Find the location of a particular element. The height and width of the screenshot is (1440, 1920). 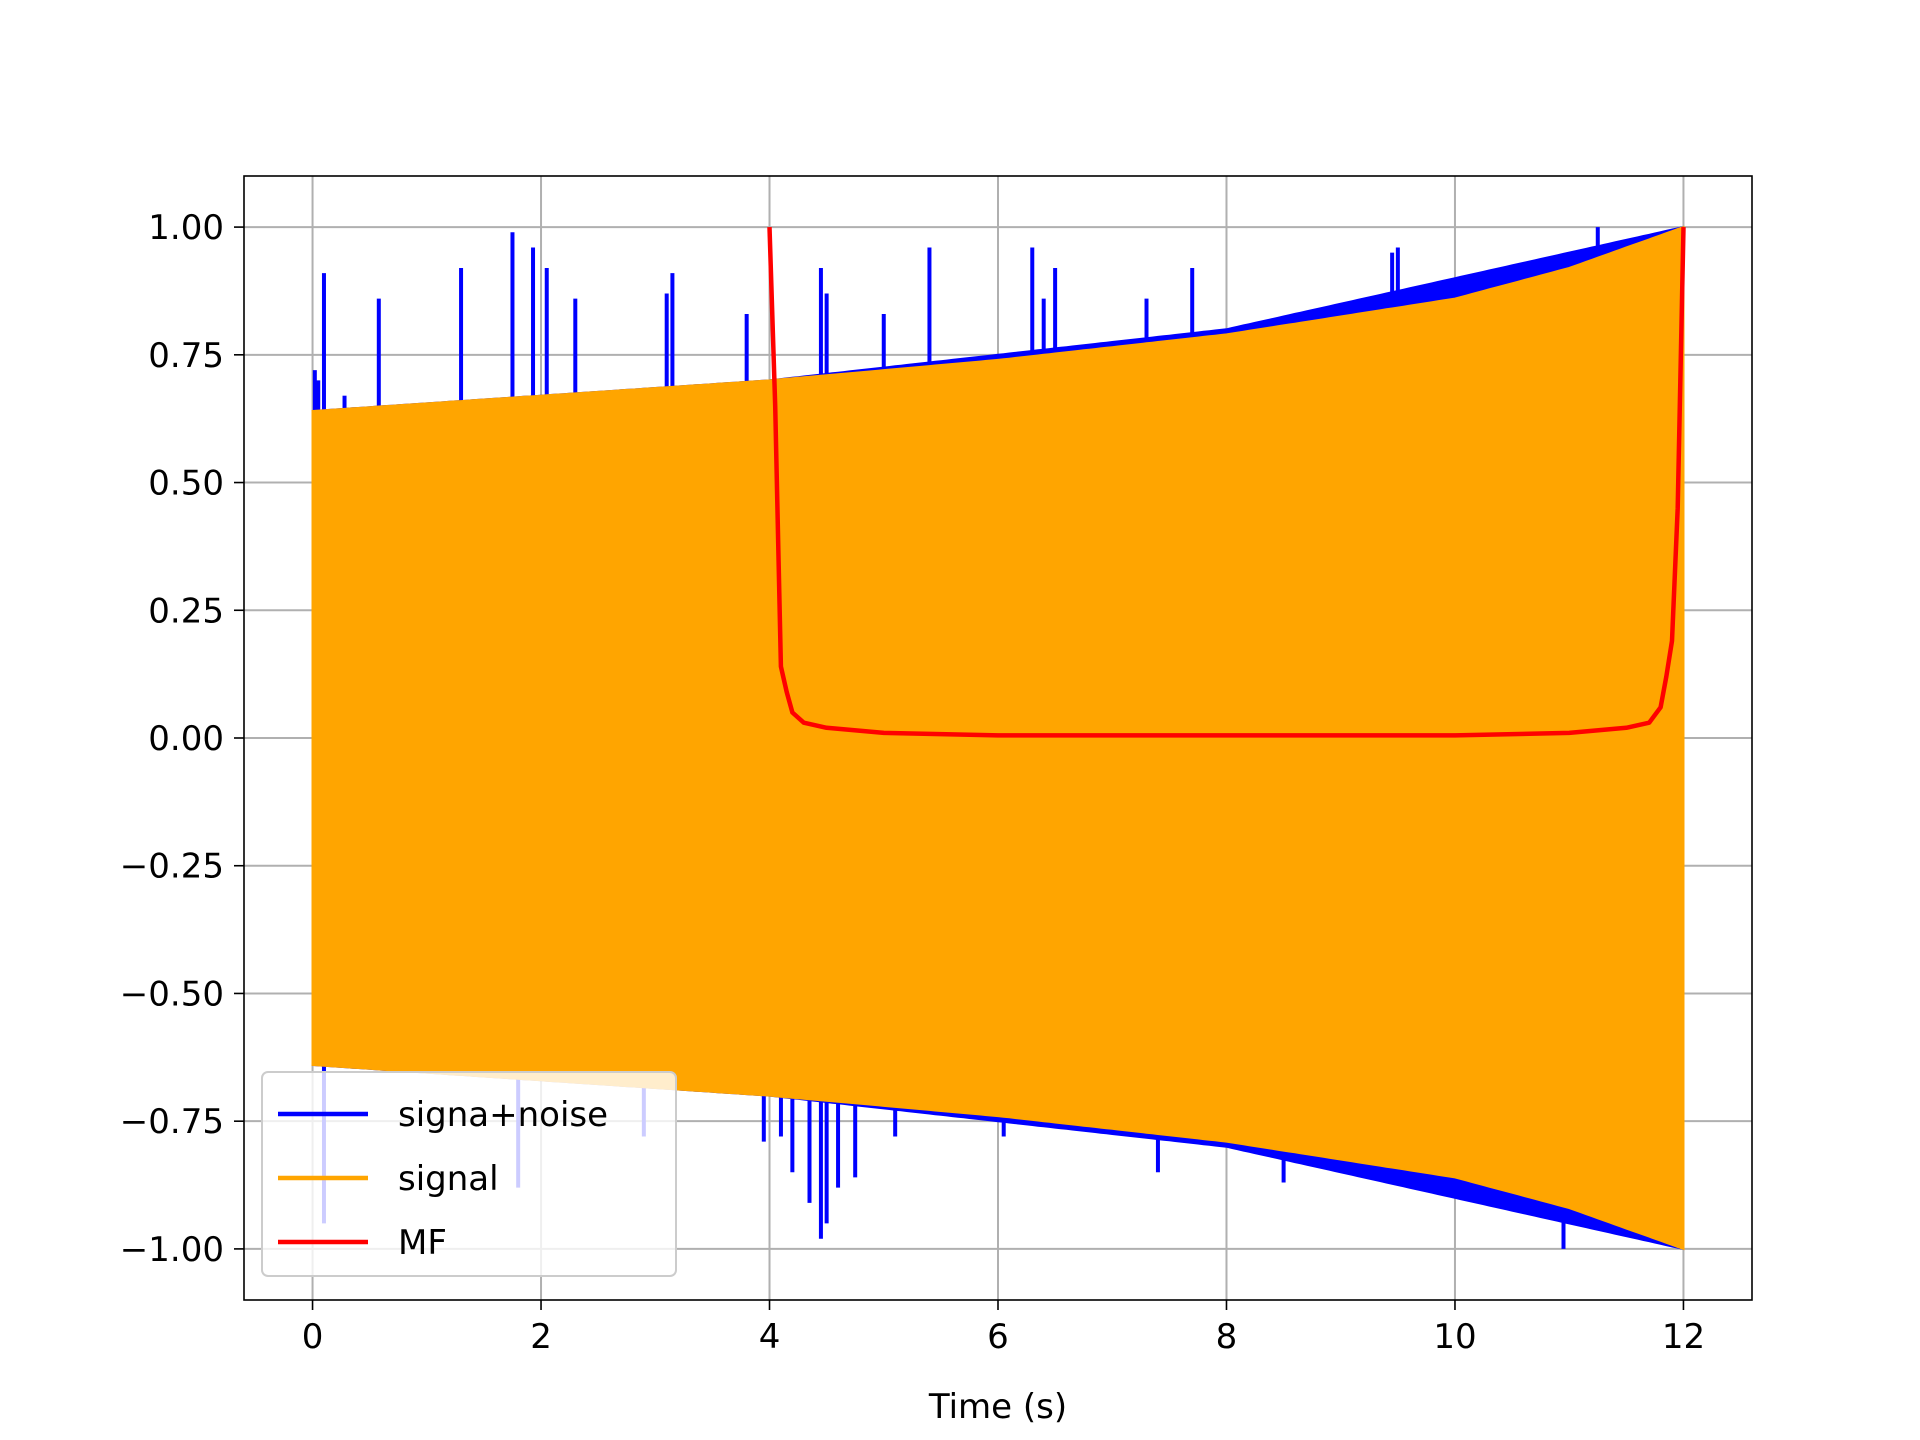

y-tick-label: 1.00 is located at coordinates (186, 228).